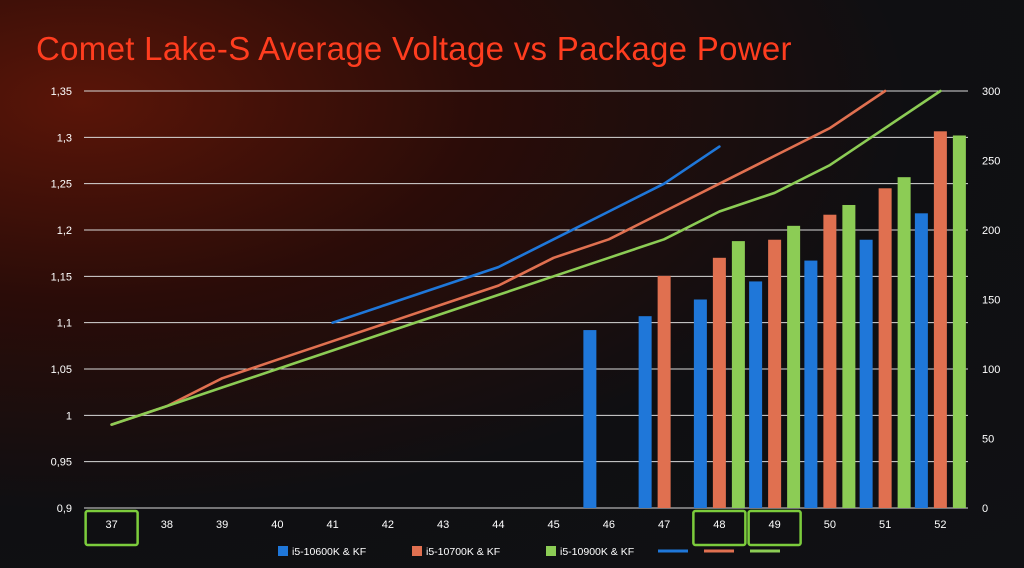 The image size is (1024, 568). I want to click on y-left-tick-label: 0,9, so click(64, 509).